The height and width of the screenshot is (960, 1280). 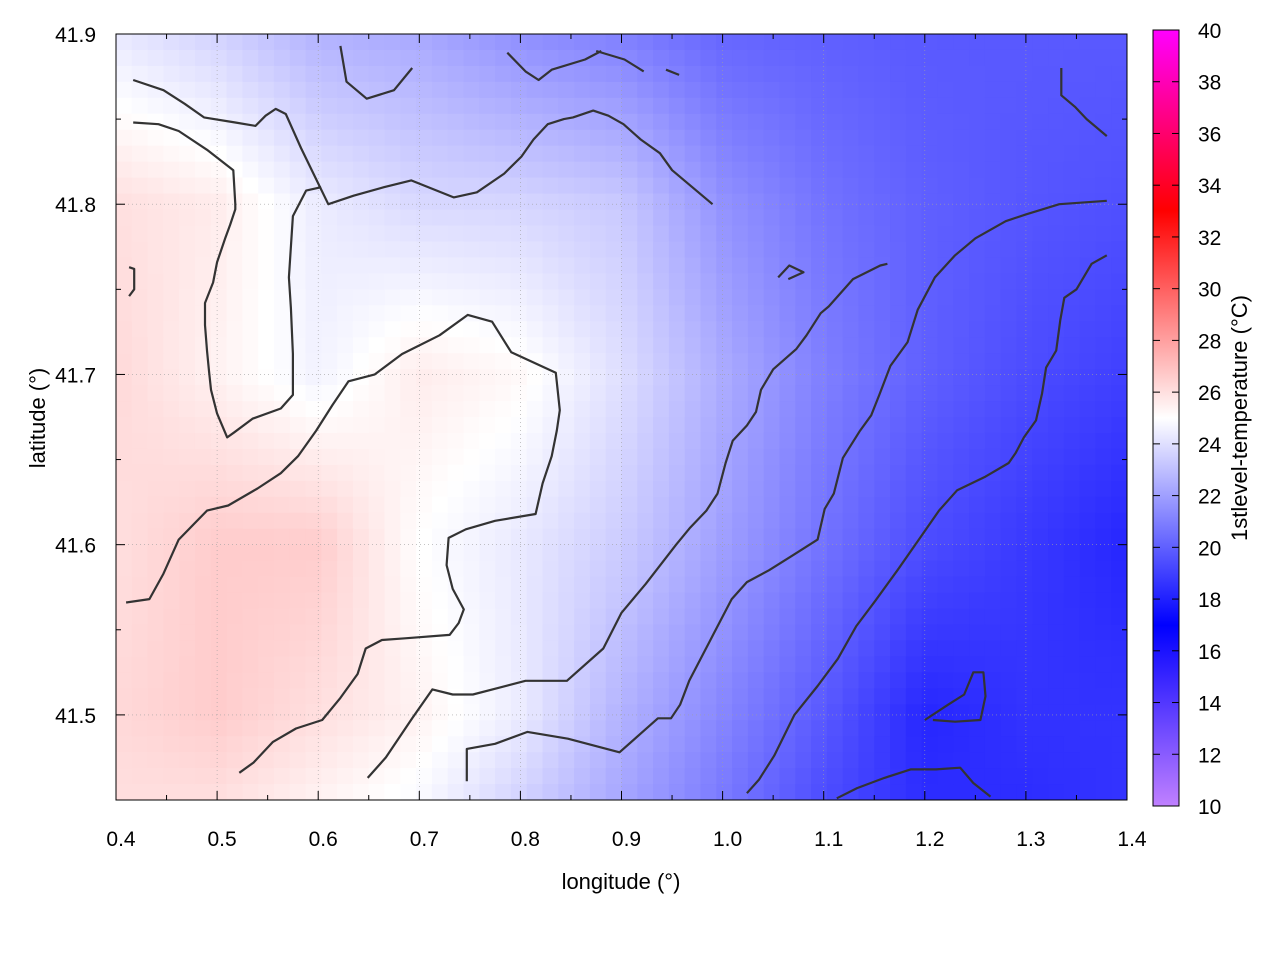 I want to click on colorbar-tick-label: 22, so click(x=1209, y=497).